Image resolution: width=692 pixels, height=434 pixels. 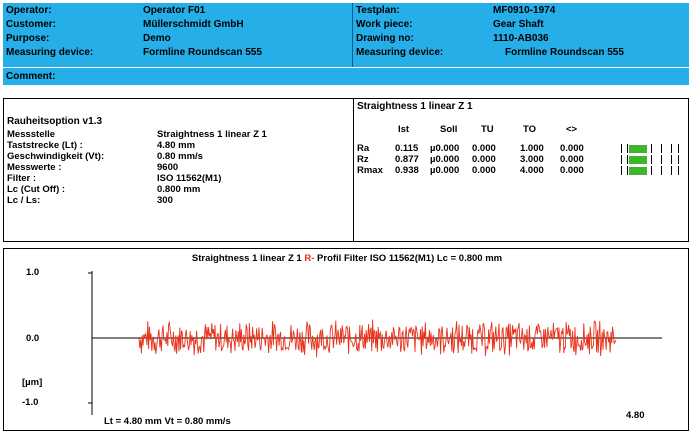 What do you see at coordinates (246, 258) in the screenshot?
I see `chart-title-main: Straightness 1 linear Z 1` at bounding box center [246, 258].